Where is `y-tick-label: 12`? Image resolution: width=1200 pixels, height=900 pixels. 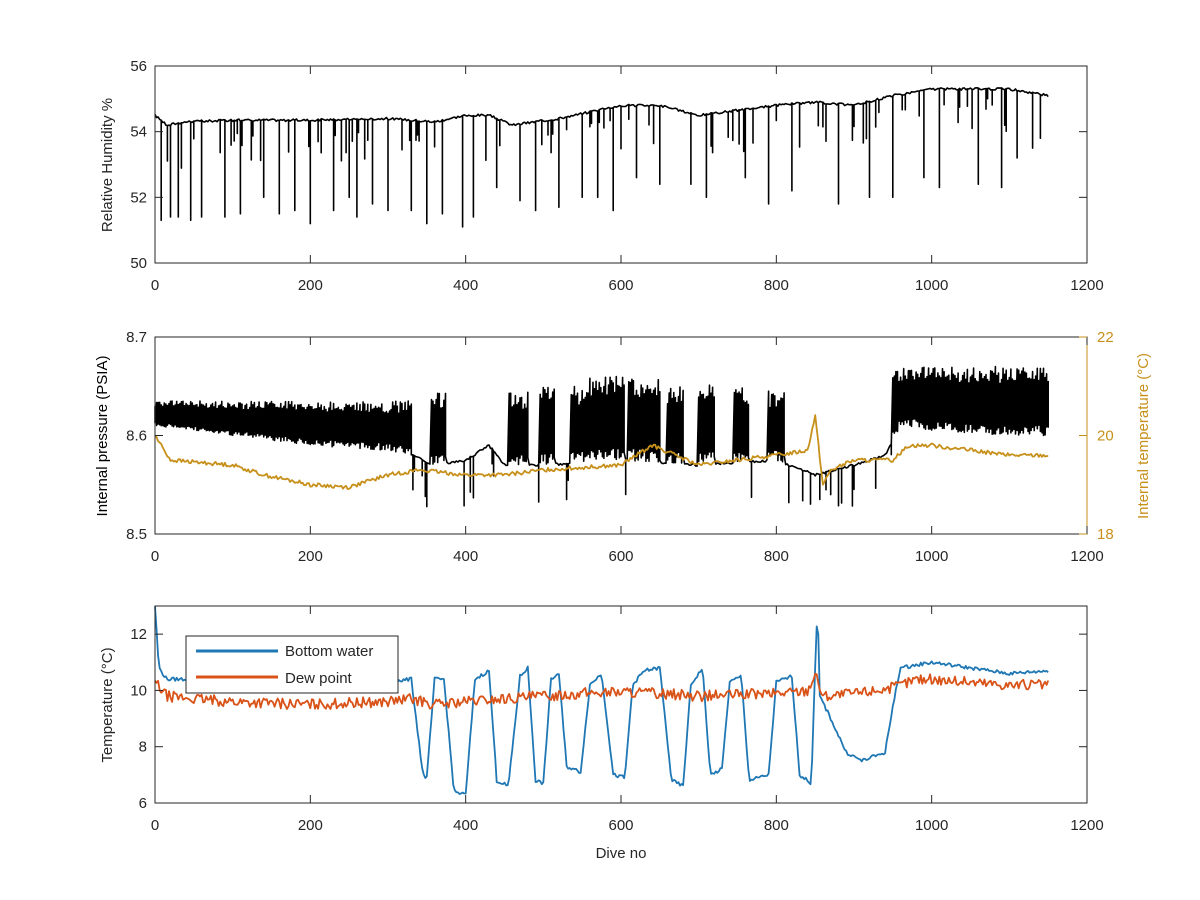
y-tick-label: 12 is located at coordinates (138, 634).